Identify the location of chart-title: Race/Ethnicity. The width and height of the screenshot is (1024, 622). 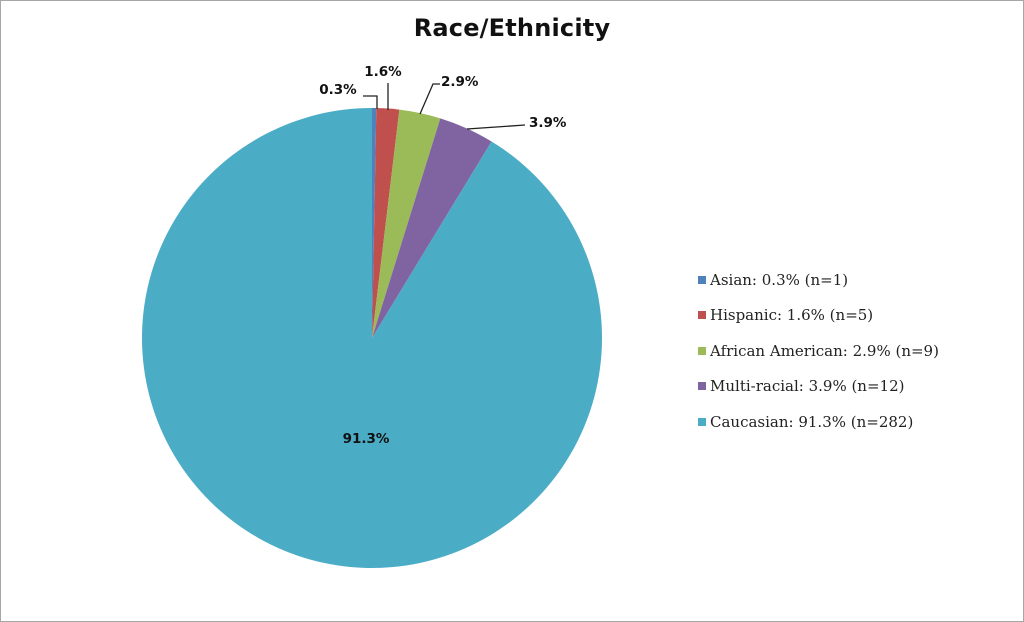
(512, 28).